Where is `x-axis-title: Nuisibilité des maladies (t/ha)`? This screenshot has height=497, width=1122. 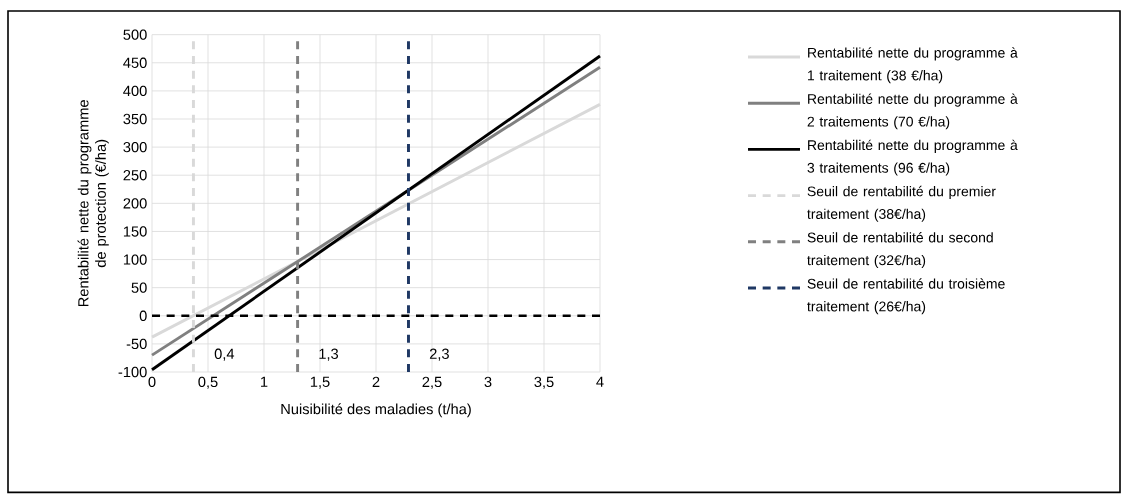 x-axis-title: Nuisibilité des maladies (t/ha) is located at coordinates (376, 410).